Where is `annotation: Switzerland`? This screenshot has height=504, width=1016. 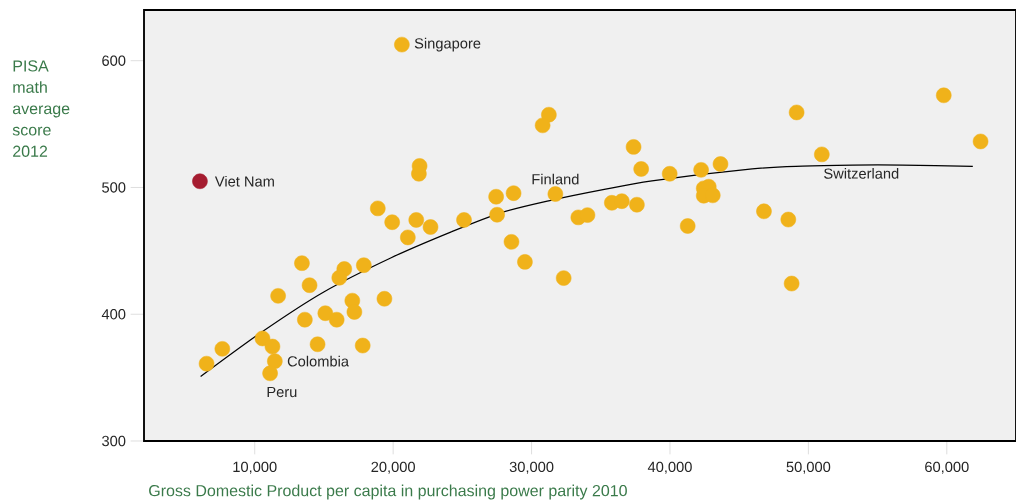
annotation: Switzerland is located at coordinates (861, 173).